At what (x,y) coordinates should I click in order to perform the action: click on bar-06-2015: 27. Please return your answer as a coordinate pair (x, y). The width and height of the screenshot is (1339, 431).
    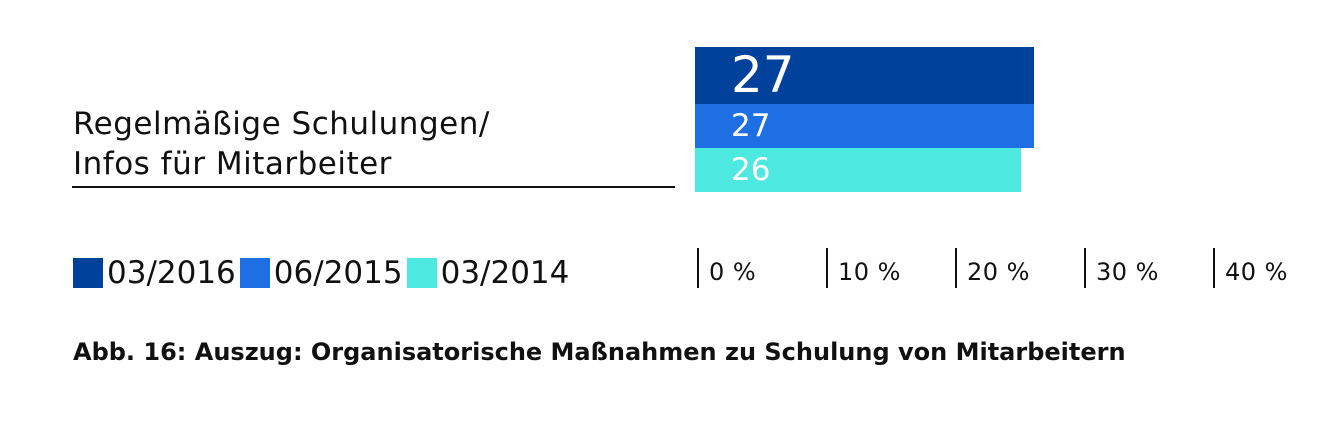
    Looking at the image, I should click on (864, 126).